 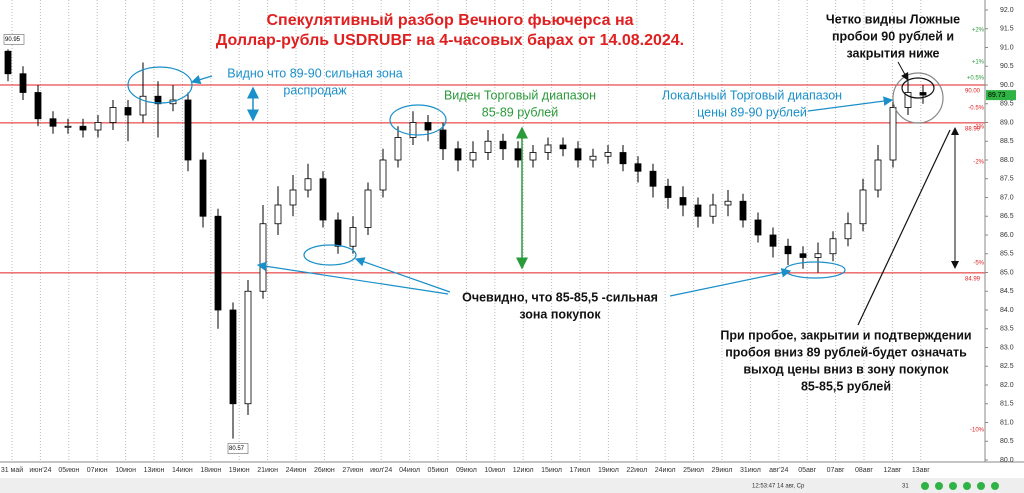 I want to click on x-tick-label: 29июл, so click(x=722, y=470).